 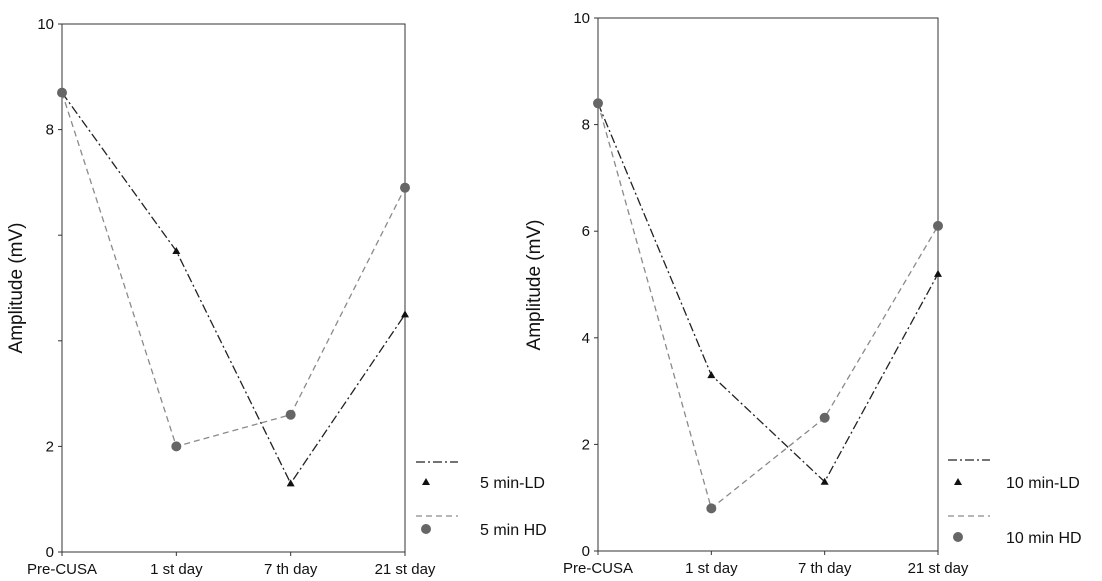 I want to click on legend-label: 5 min HD, so click(x=513, y=530).